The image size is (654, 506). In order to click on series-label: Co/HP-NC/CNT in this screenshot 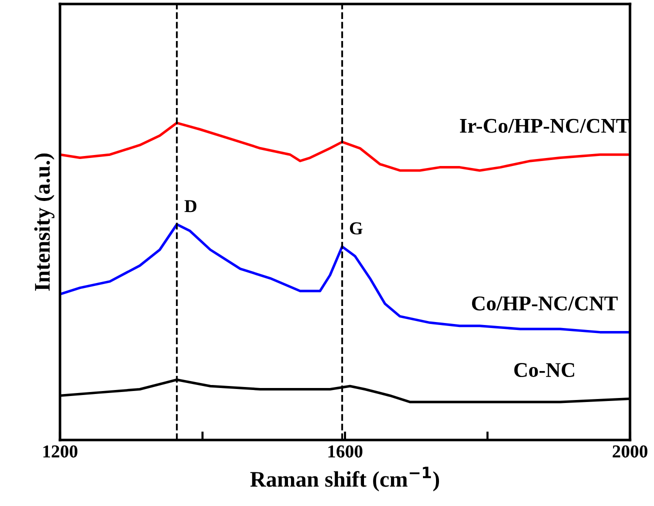, I will do `click(545, 303)`.